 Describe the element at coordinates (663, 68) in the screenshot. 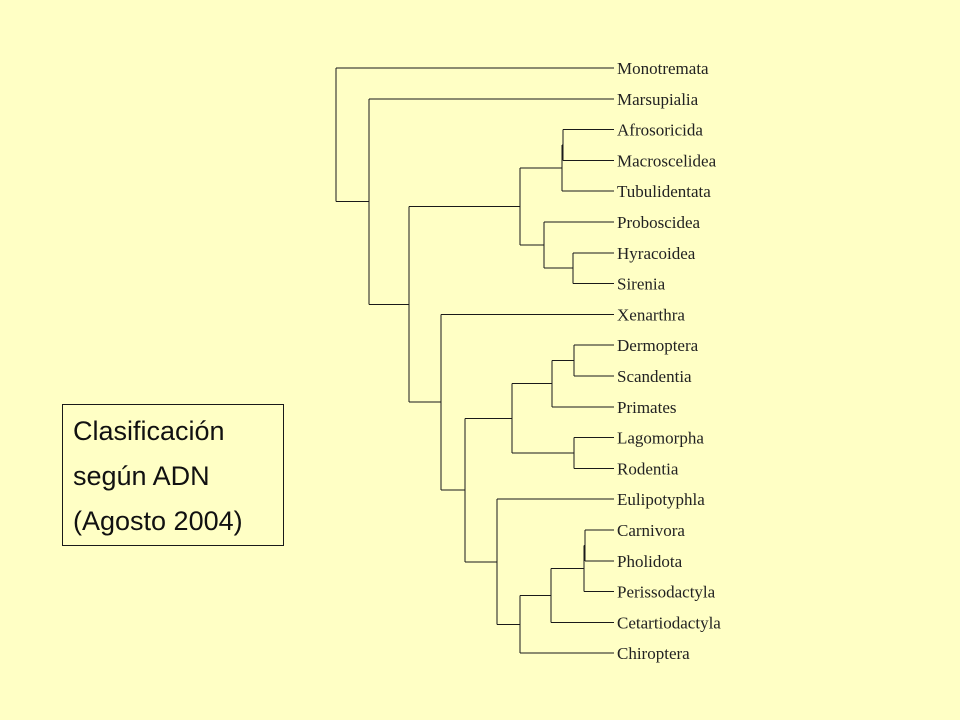

I see `taxon-label: Monotremata` at that location.